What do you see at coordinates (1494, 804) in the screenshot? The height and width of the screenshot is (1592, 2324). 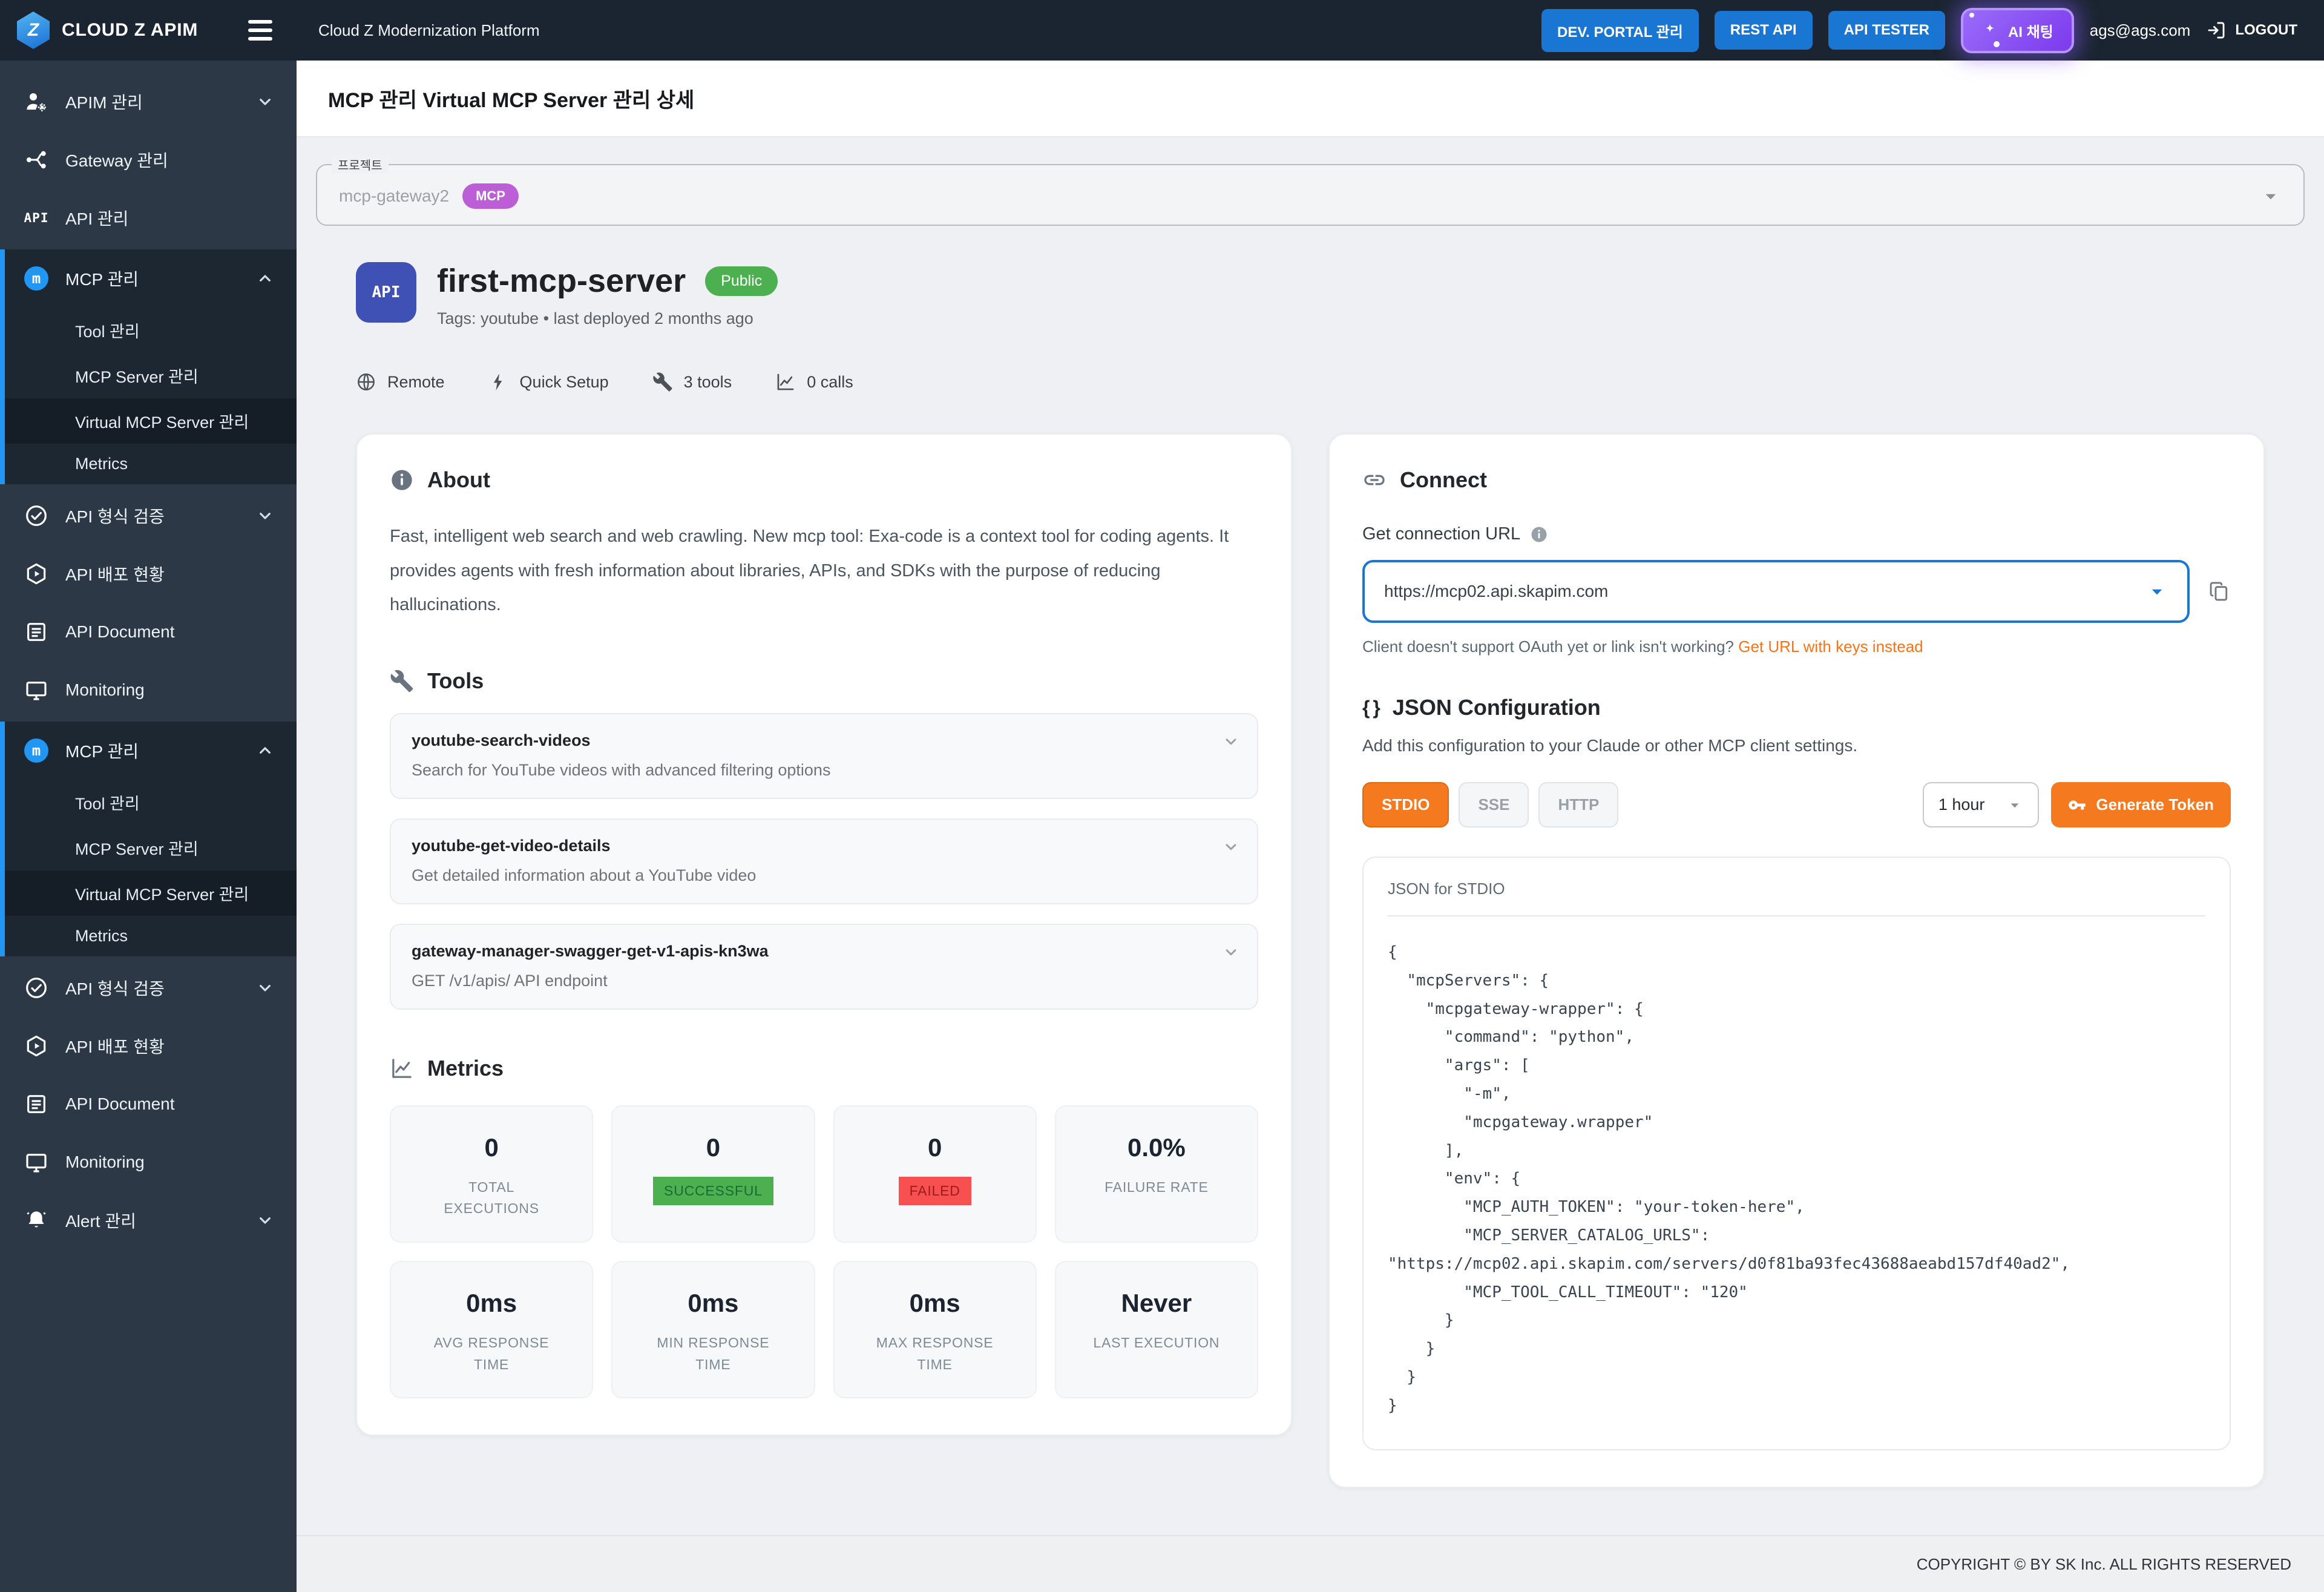 I see `tab-sse: SSE` at bounding box center [1494, 804].